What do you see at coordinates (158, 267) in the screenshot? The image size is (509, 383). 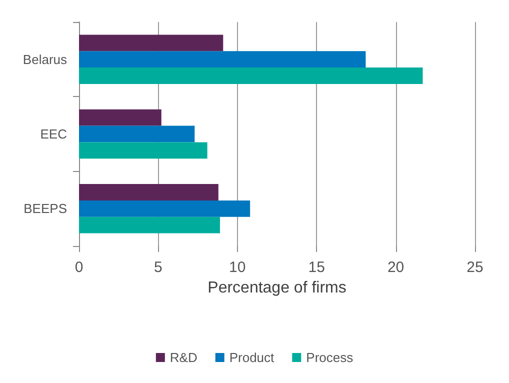 I see `x-tick-label: 5` at bounding box center [158, 267].